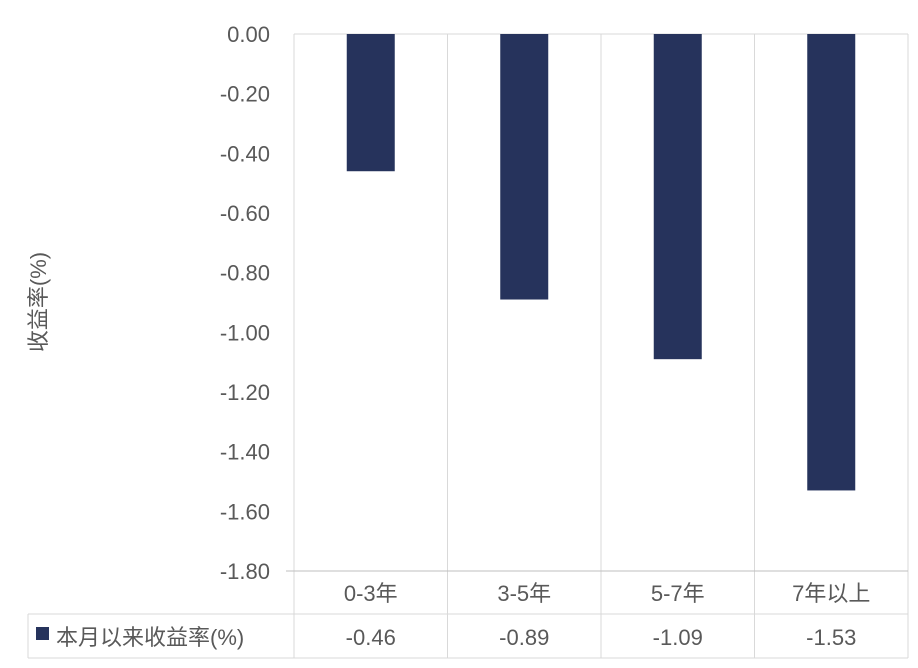 The image size is (918, 668). Describe the element at coordinates (245, 213) in the screenshot. I see `y-tick-label: -0.60` at that location.